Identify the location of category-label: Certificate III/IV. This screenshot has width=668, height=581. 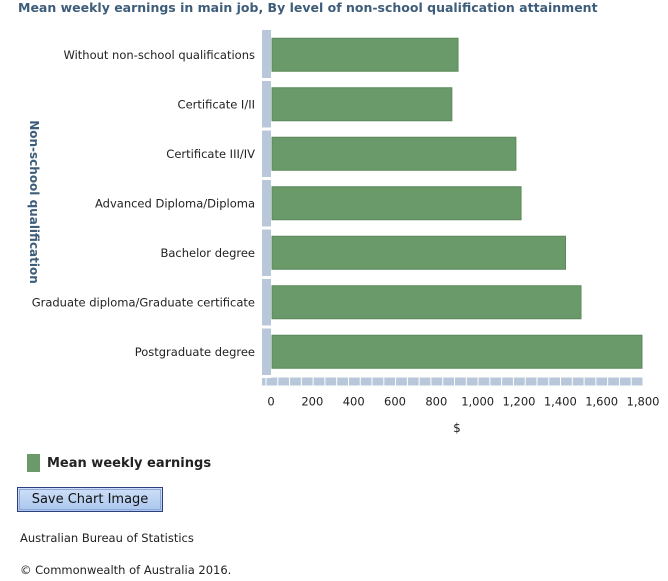
(210, 154).